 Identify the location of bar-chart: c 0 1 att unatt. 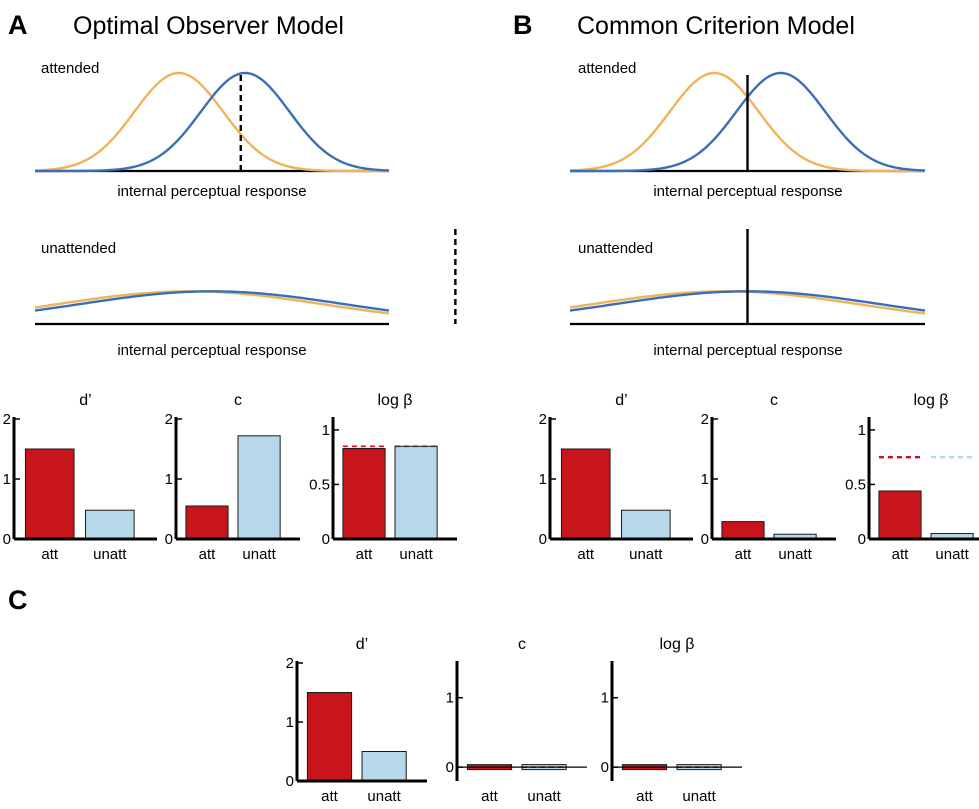
(516, 720).